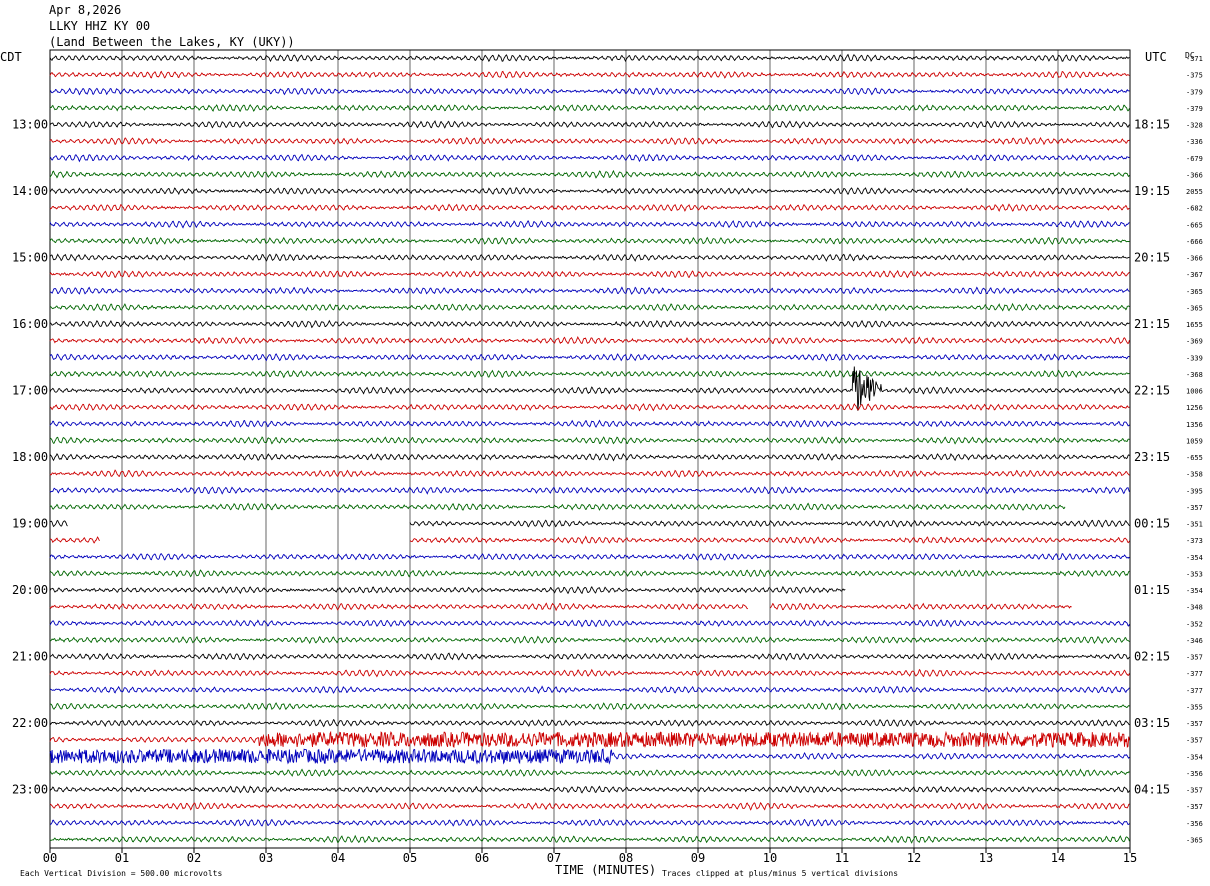 This screenshot has width=1210, height=886. I want to click on x-tick-label: 00, so click(50, 858).